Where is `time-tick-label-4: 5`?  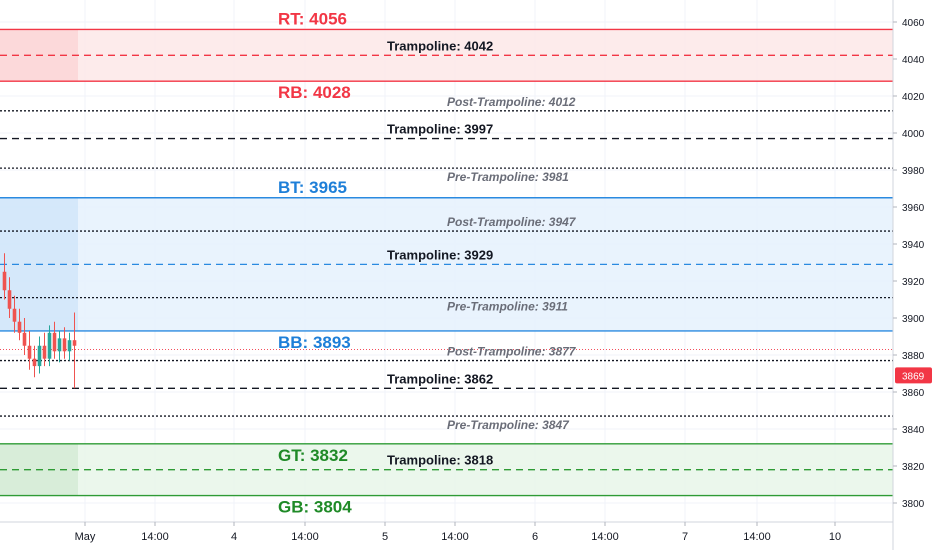 time-tick-label-4: 5 is located at coordinates (385, 537).